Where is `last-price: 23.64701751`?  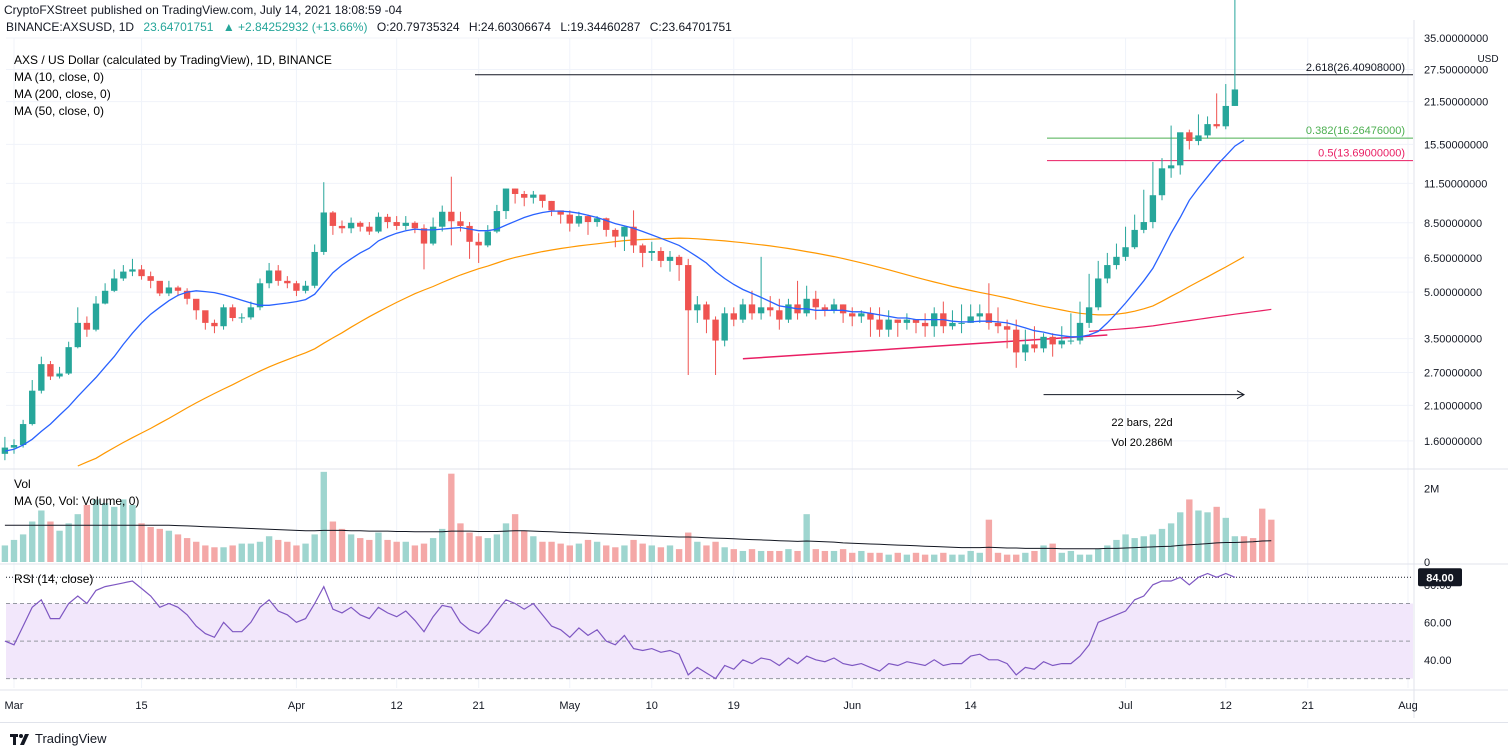
last-price: 23.64701751 is located at coordinates (178, 27).